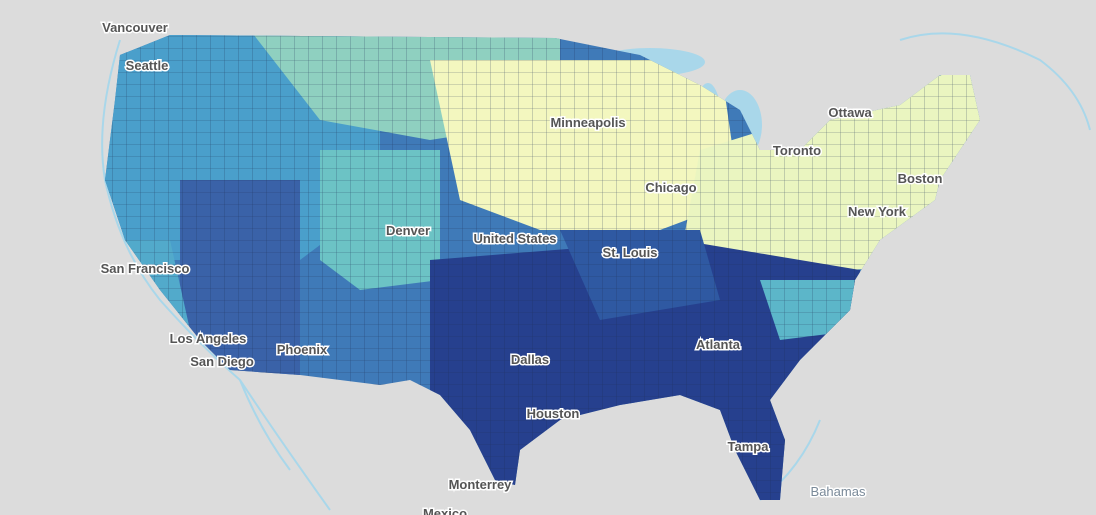 The height and width of the screenshot is (515, 1096). What do you see at coordinates (630, 252) in the screenshot?
I see `place-label: St. Louis` at bounding box center [630, 252].